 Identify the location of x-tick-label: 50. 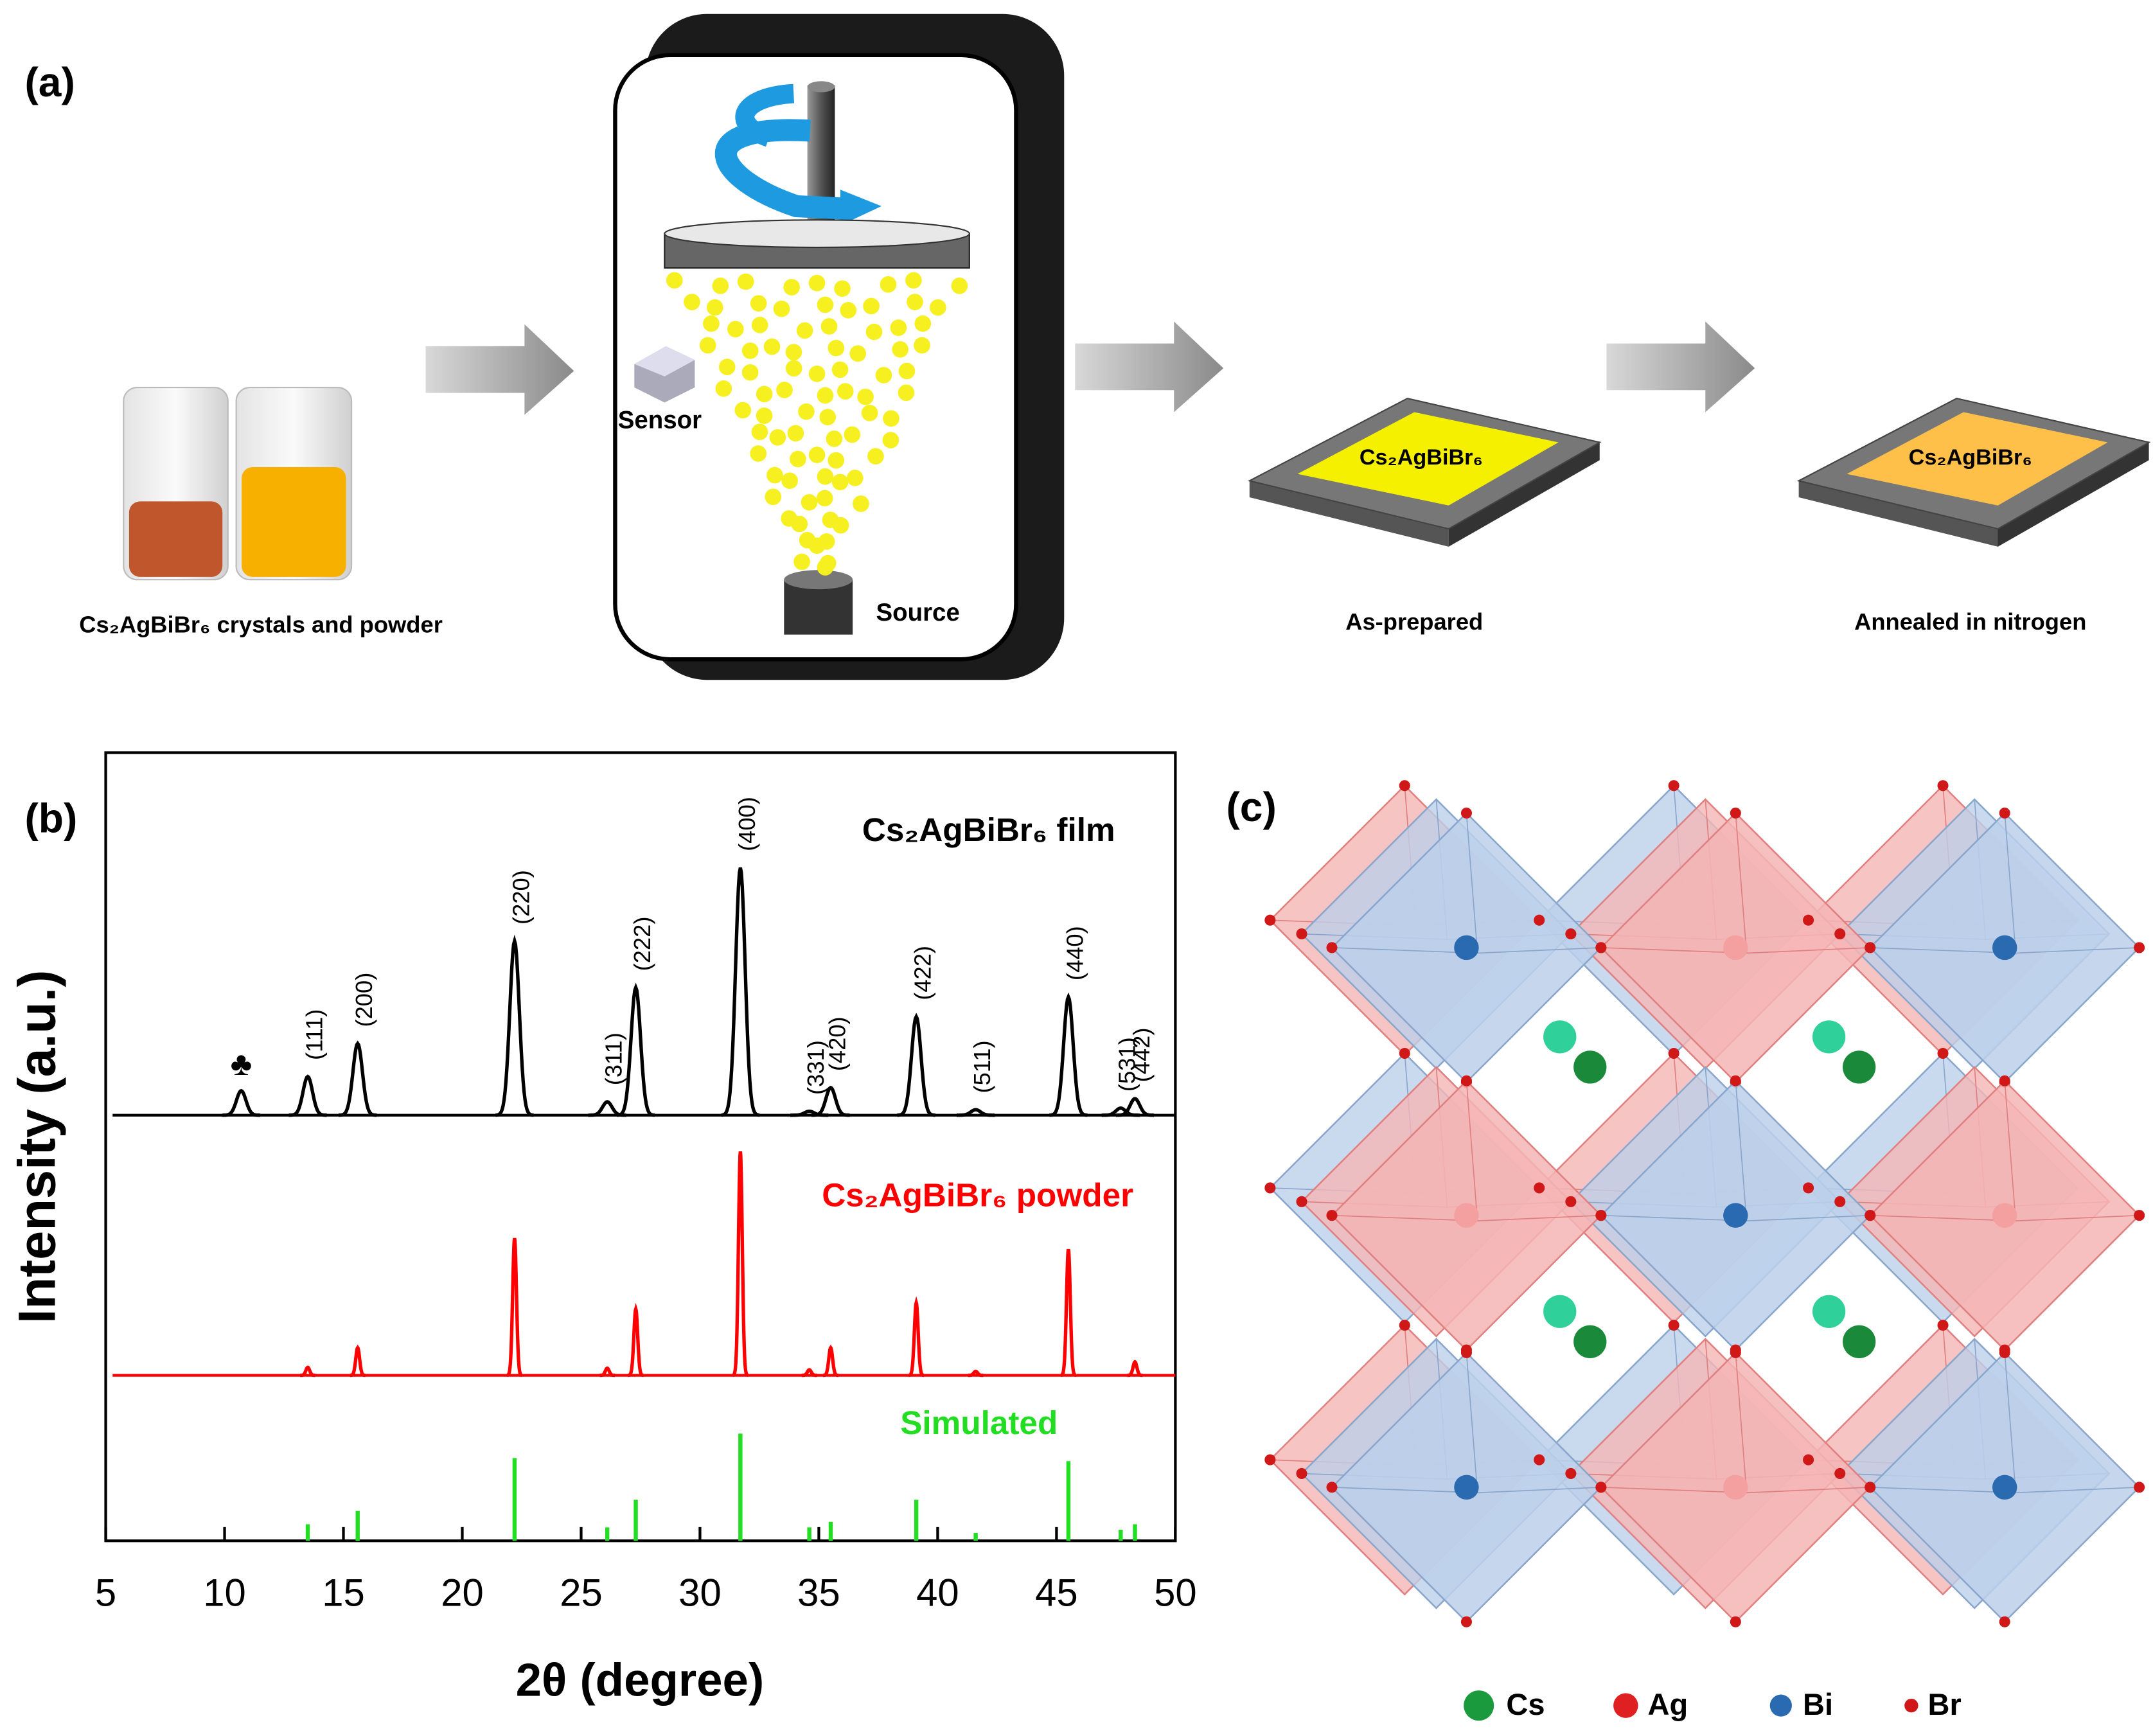
(1175, 1592).